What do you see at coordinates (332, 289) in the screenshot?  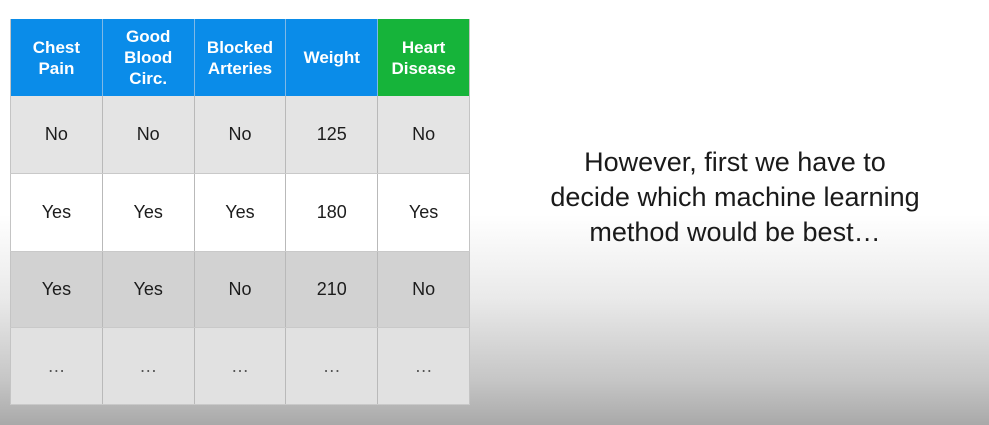 I see `table-cell: 210` at bounding box center [332, 289].